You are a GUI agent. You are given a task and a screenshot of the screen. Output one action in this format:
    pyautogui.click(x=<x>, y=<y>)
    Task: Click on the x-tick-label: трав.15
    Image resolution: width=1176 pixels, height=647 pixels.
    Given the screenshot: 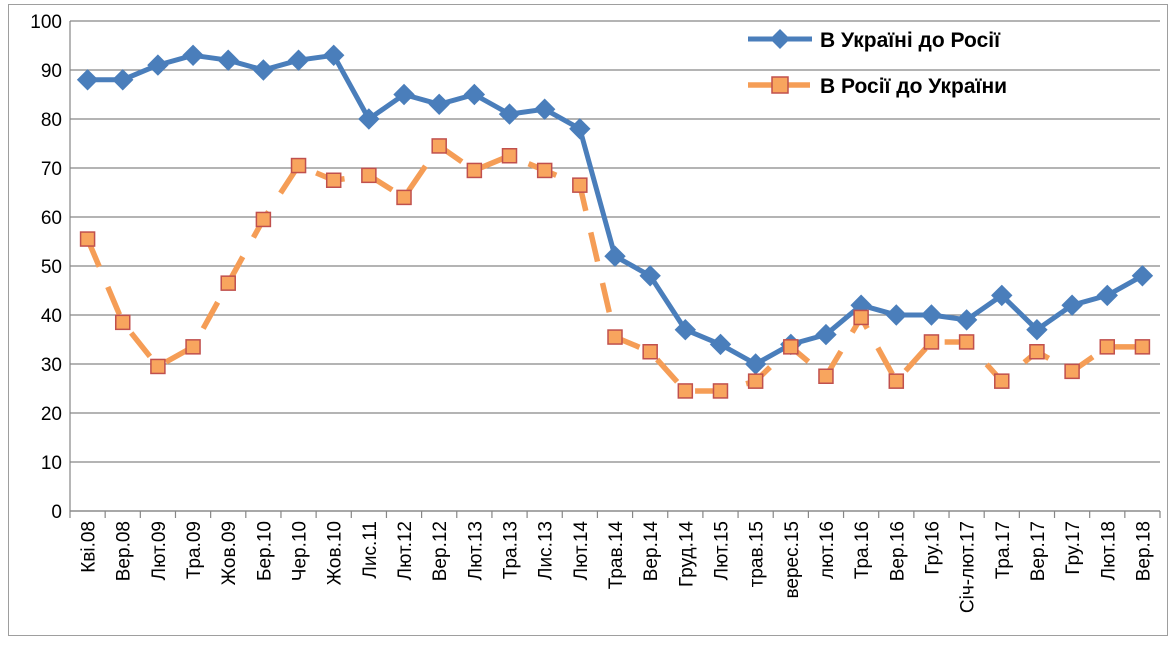 What is the action you would take?
    pyautogui.click(x=757, y=554)
    